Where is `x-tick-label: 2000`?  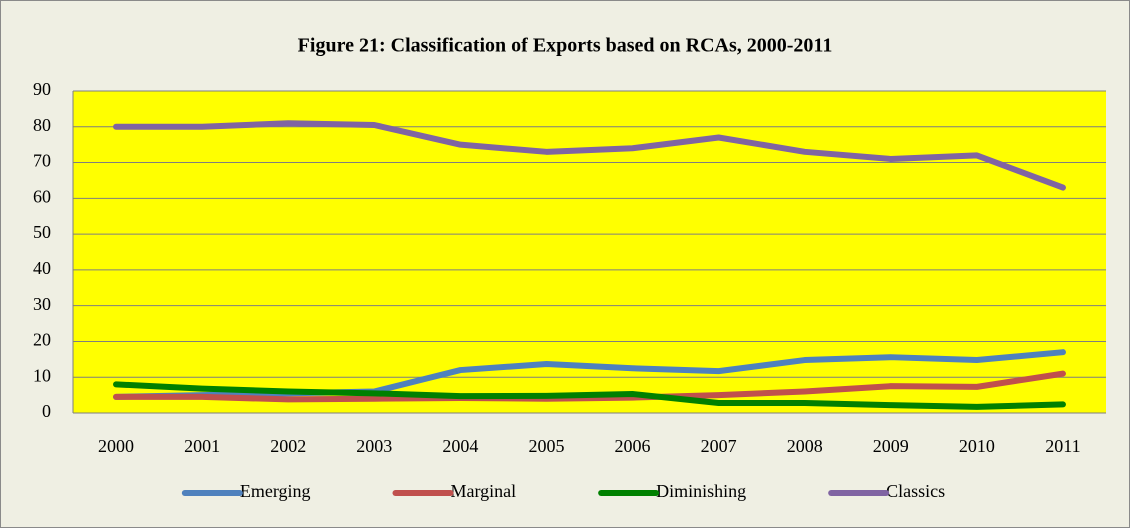 x-tick-label: 2000 is located at coordinates (116, 446).